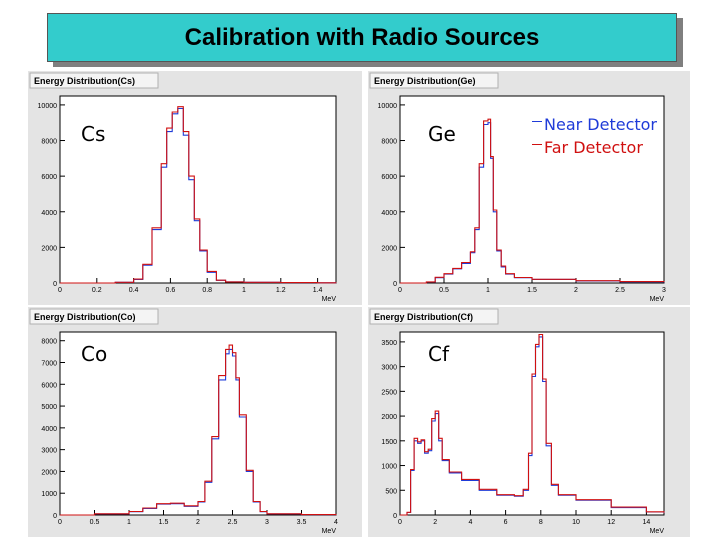 Image resolution: width=720 pixels, height=540 pixels. I want to click on x-tick-label: 3.5, so click(302, 522).